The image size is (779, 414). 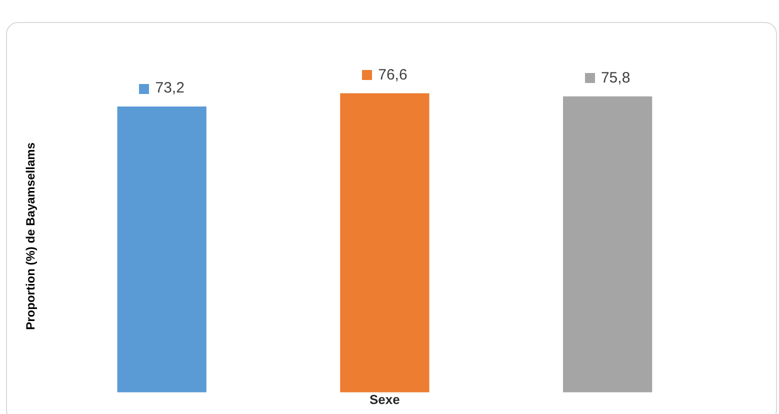 I want to click on data-label: 75,8, so click(x=615, y=78).